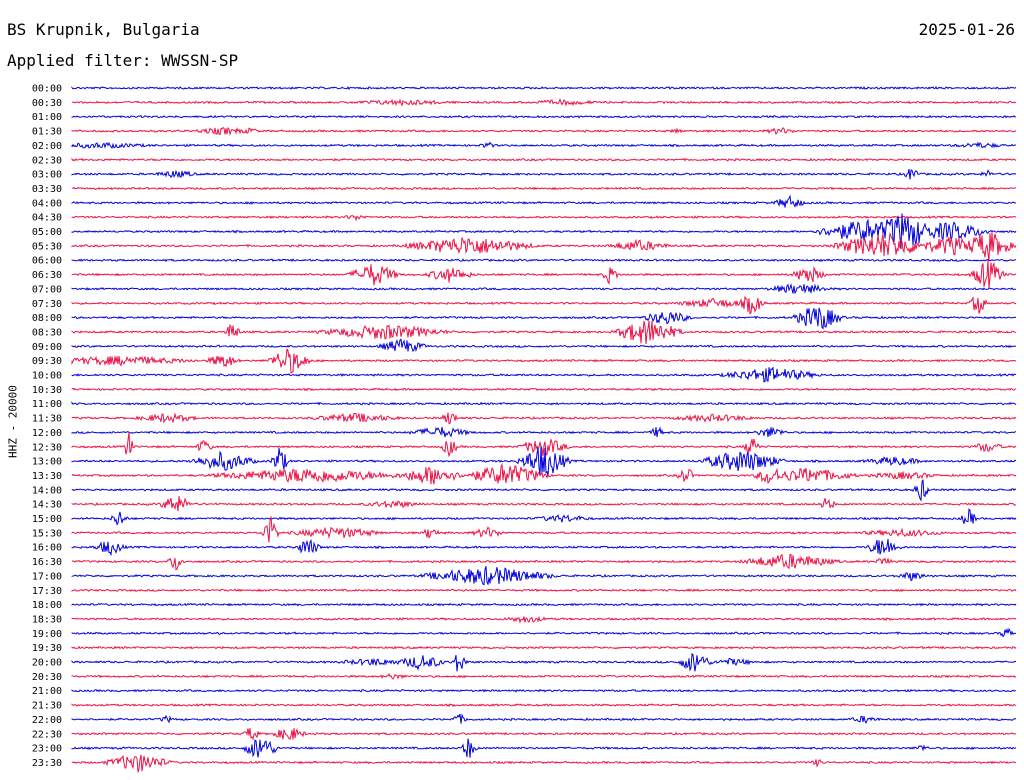 The height and width of the screenshot is (780, 1024). I want to click on row-time-label: 18:30, so click(47, 619).